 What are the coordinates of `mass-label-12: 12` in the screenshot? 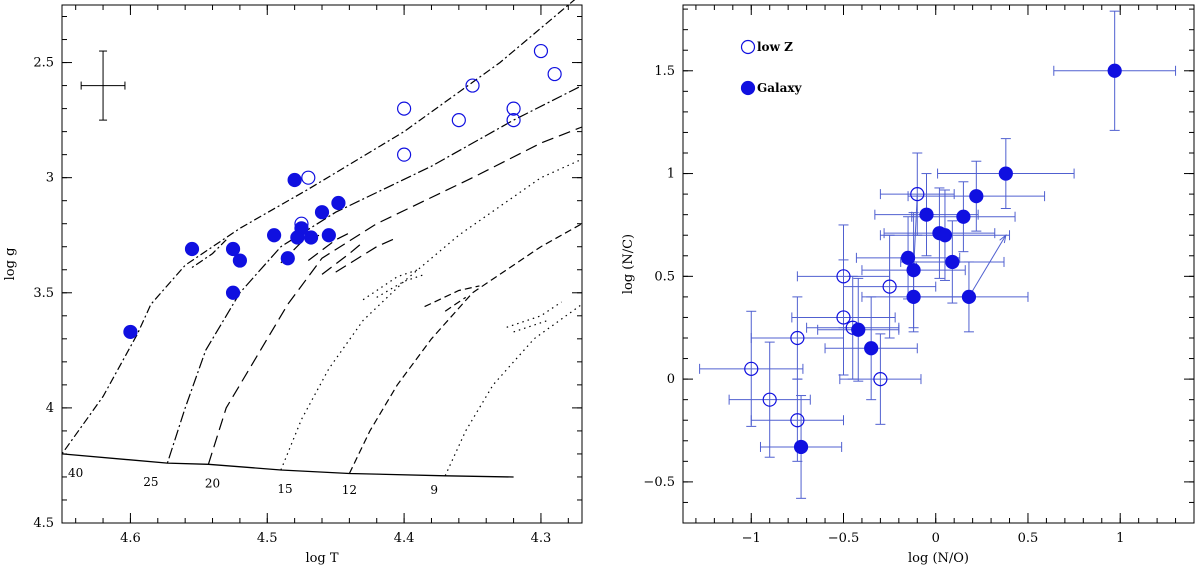 It's located at (349, 490).